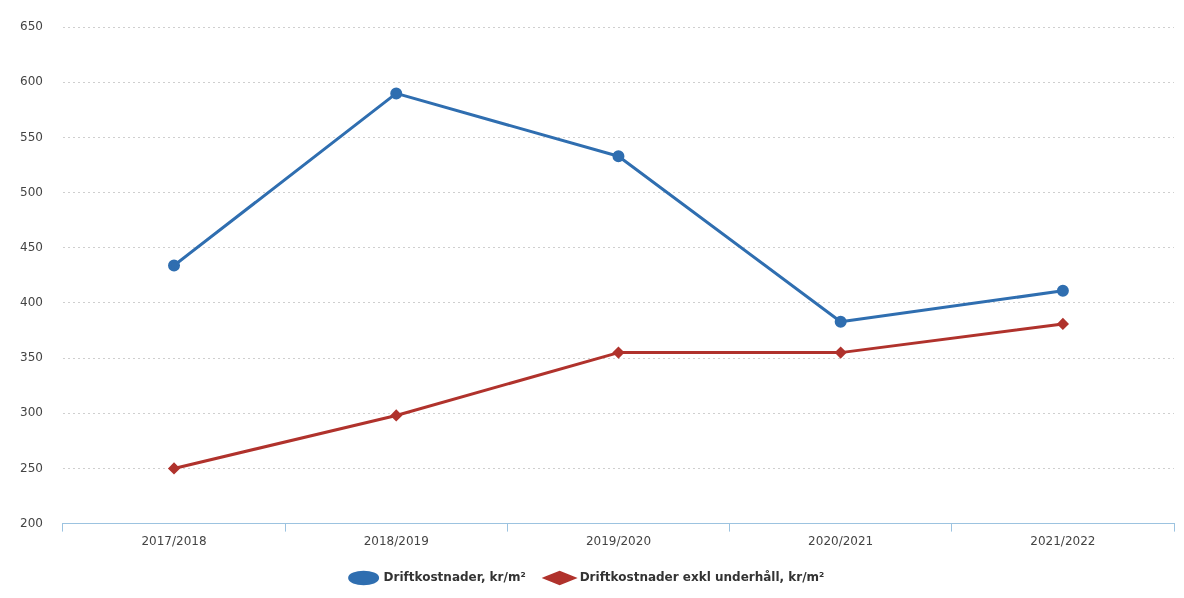  What do you see at coordinates (31, 136) in the screenshot?
I see `y-tick-label: 550` at bounding box center [31, 136].